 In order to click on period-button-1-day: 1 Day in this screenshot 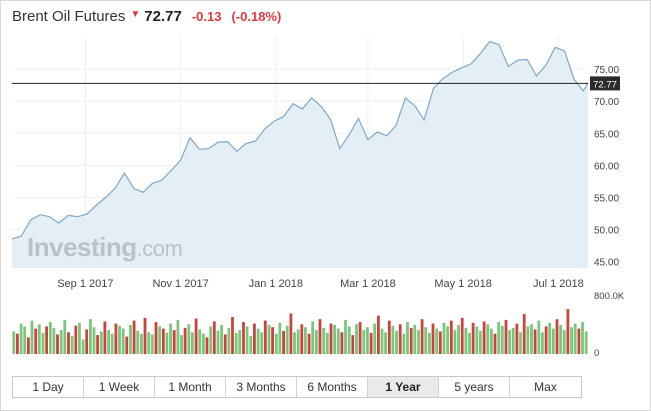, I will do `click(48, 387)`.